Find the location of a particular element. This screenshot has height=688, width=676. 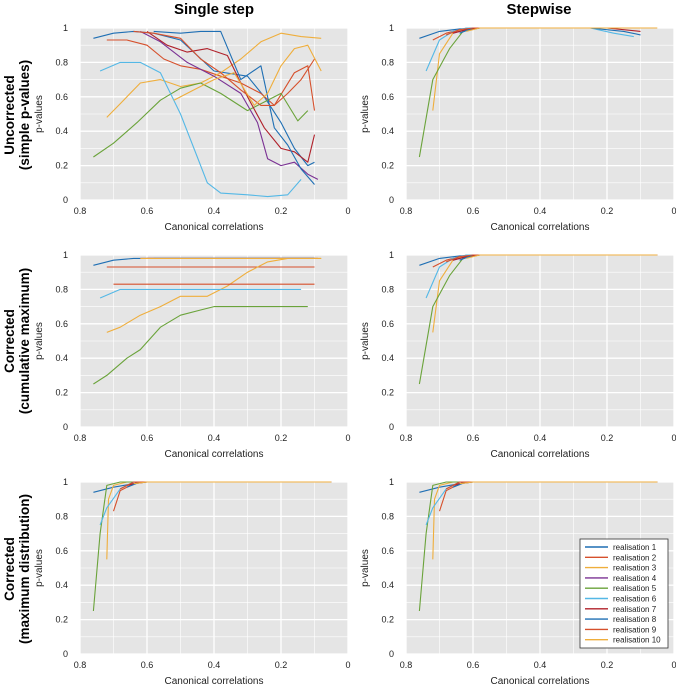

row-title-maxdist-line1: Corrected is located at coordinates (9, 569).